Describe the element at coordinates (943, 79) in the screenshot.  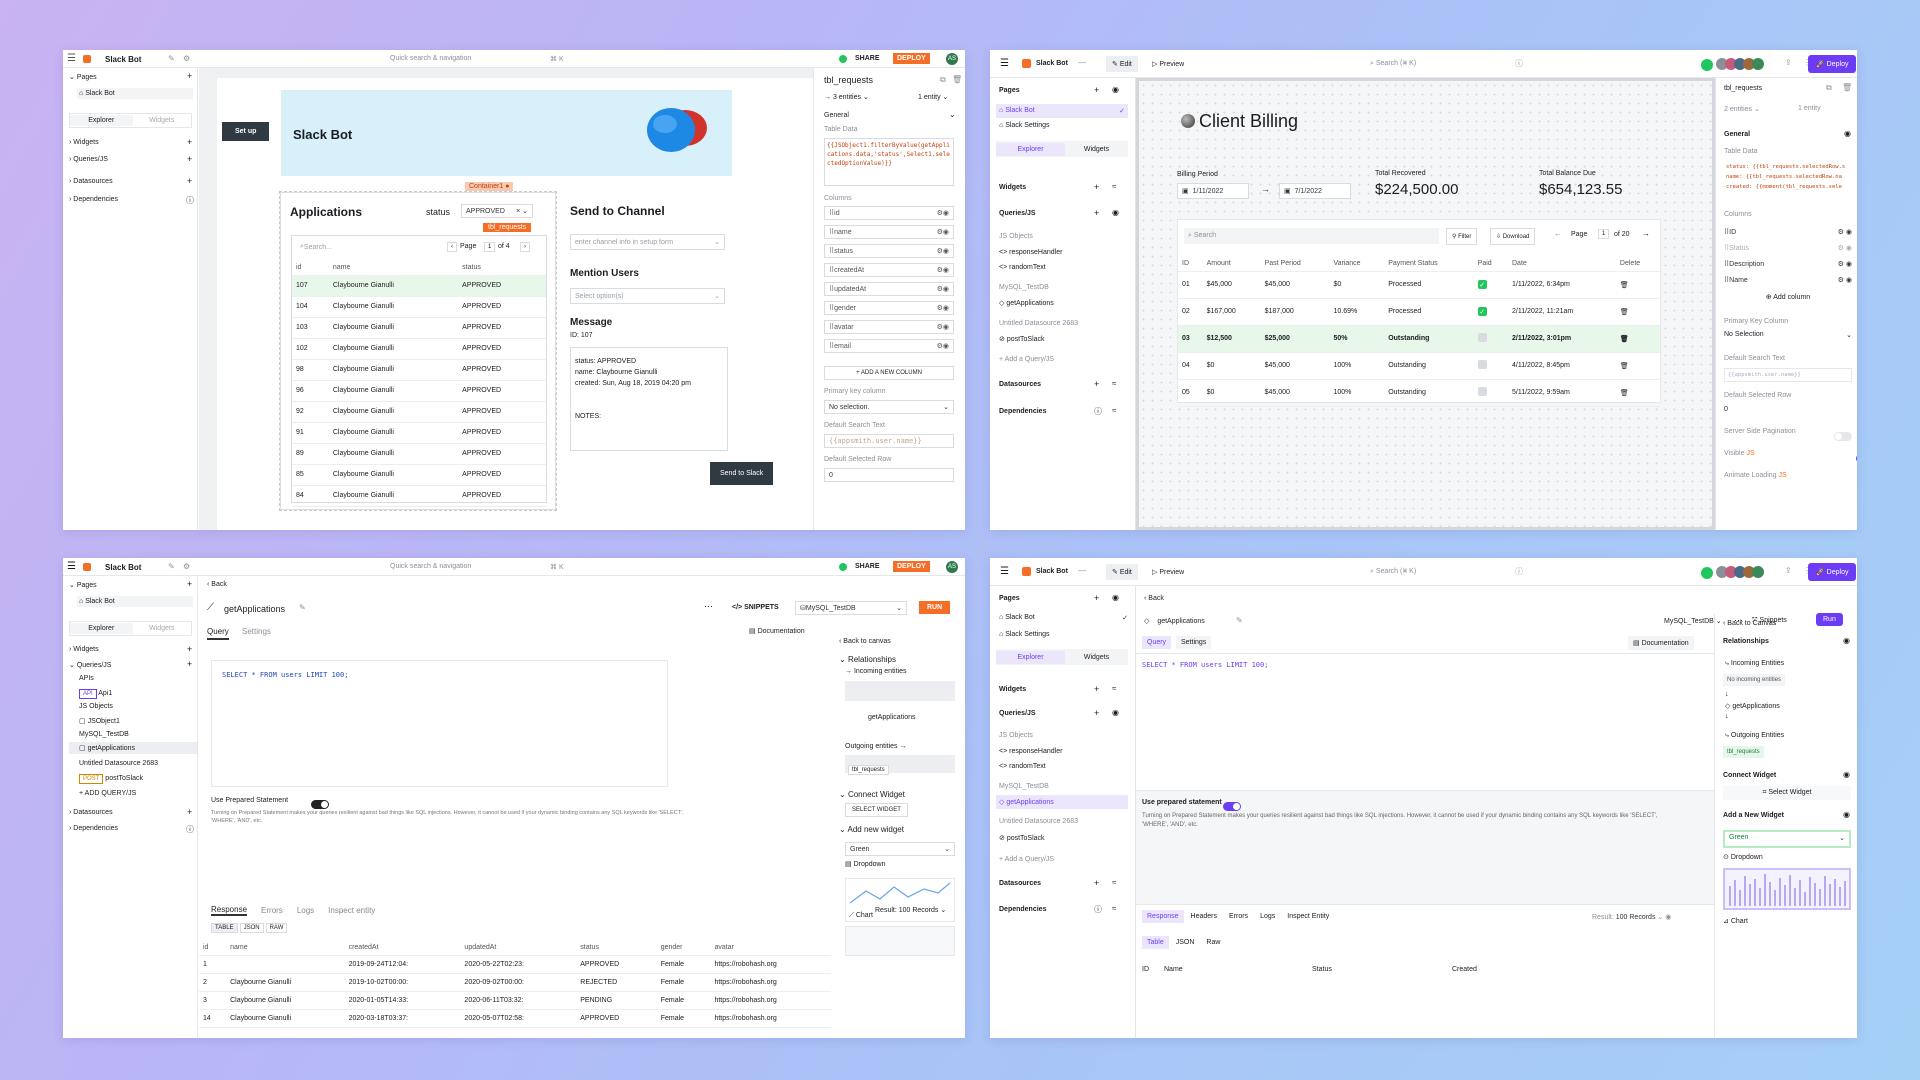
I see `copy-icon: ⧉` at that location.